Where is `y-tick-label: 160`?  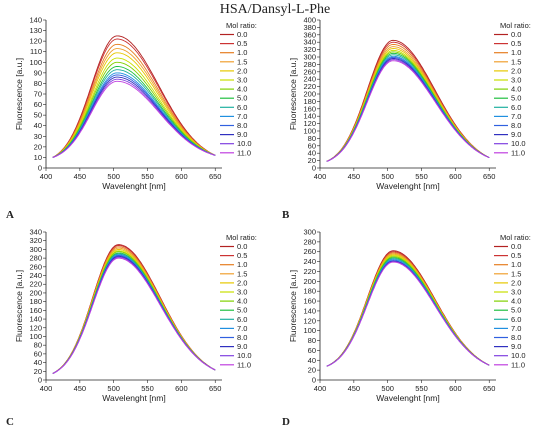 y-tick-label: 160 is located at coordinates (309, 301).